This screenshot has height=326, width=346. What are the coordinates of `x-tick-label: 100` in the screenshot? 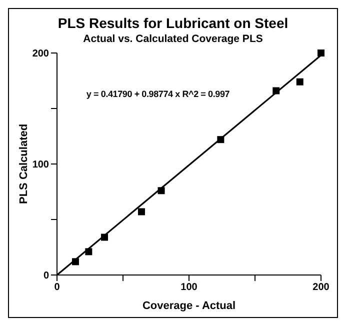 It's located at (189, 288).